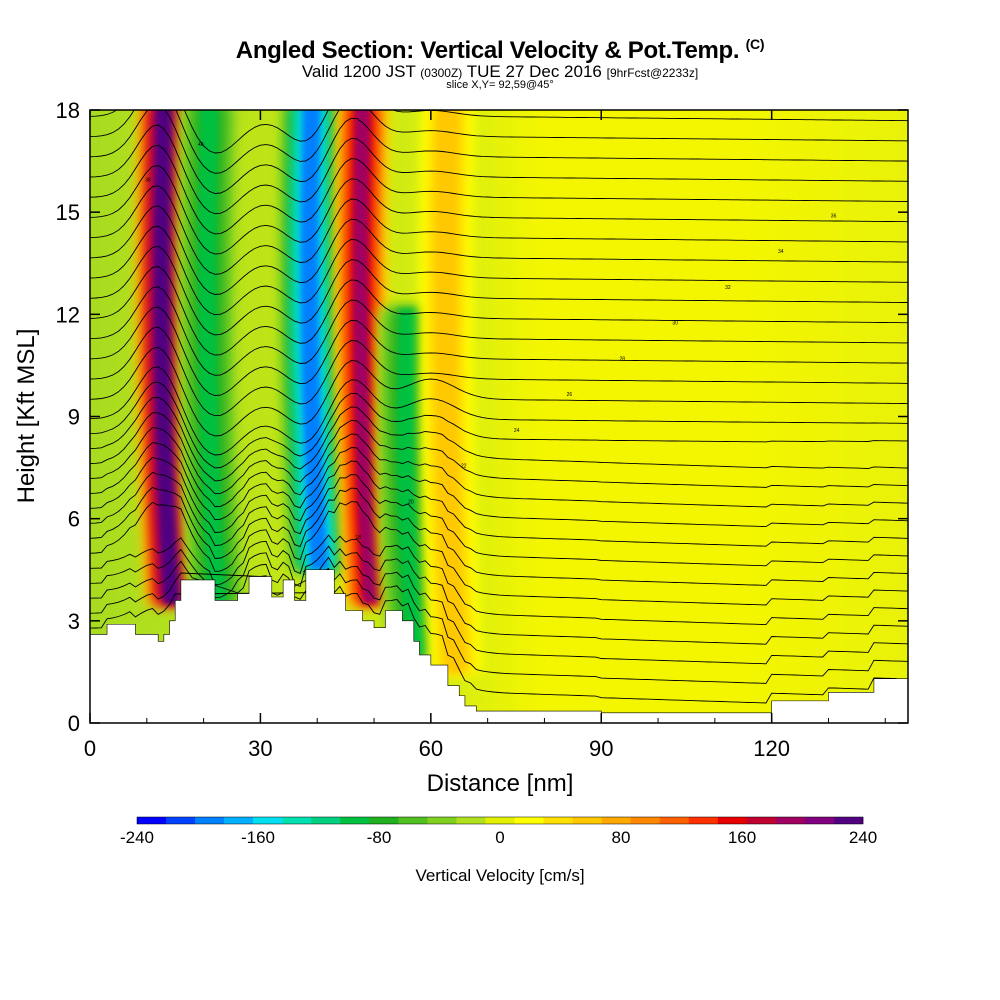 The height and width of the screenshot is (1000, 1000). I want to click on y-tick-label: 0, so click(74, 723).